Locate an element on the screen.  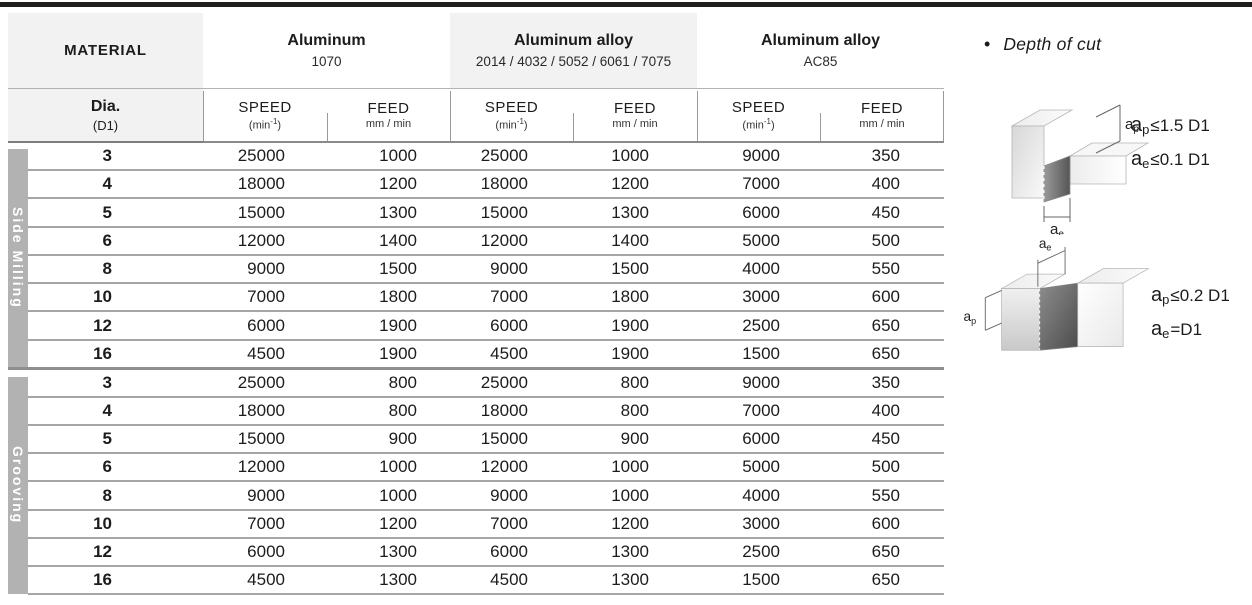
table-row: 10 7000 1800 7000 1800 3000 600 is located at coordinates (476, 298).